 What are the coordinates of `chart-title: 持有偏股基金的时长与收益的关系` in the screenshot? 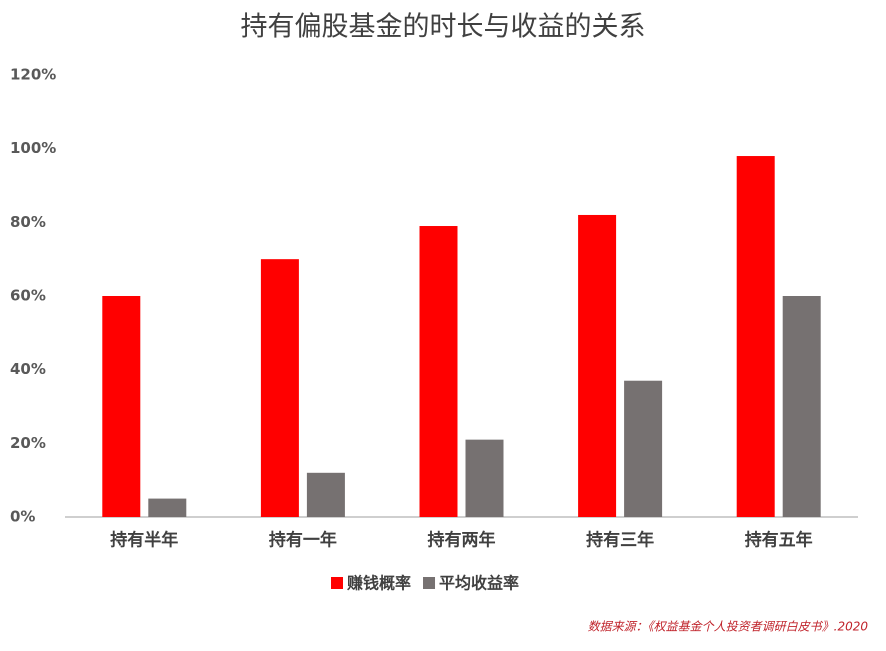 It's located at (443, 27).